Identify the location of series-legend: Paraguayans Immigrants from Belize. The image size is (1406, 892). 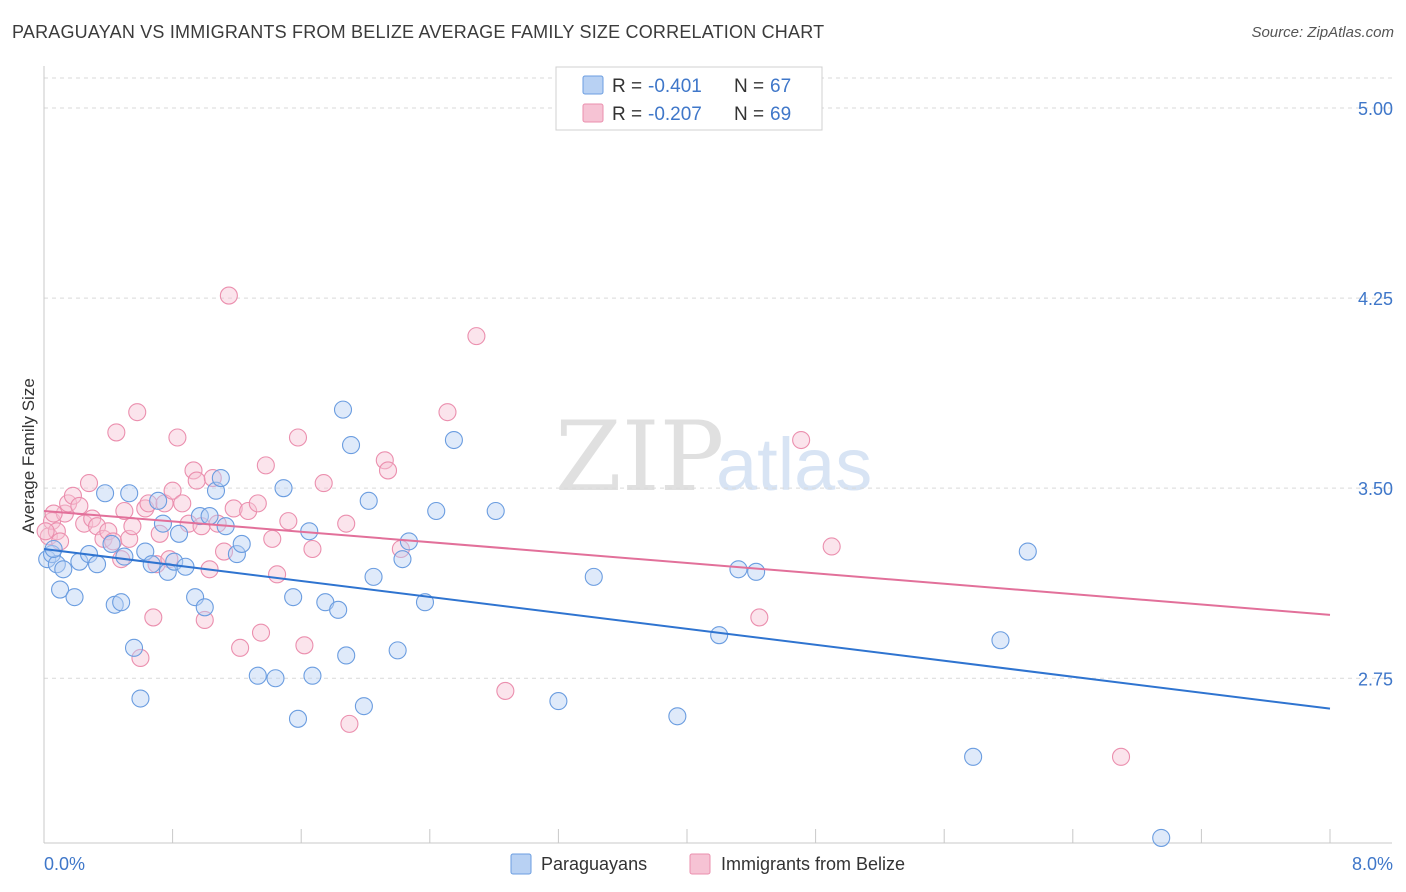
(707, 864).